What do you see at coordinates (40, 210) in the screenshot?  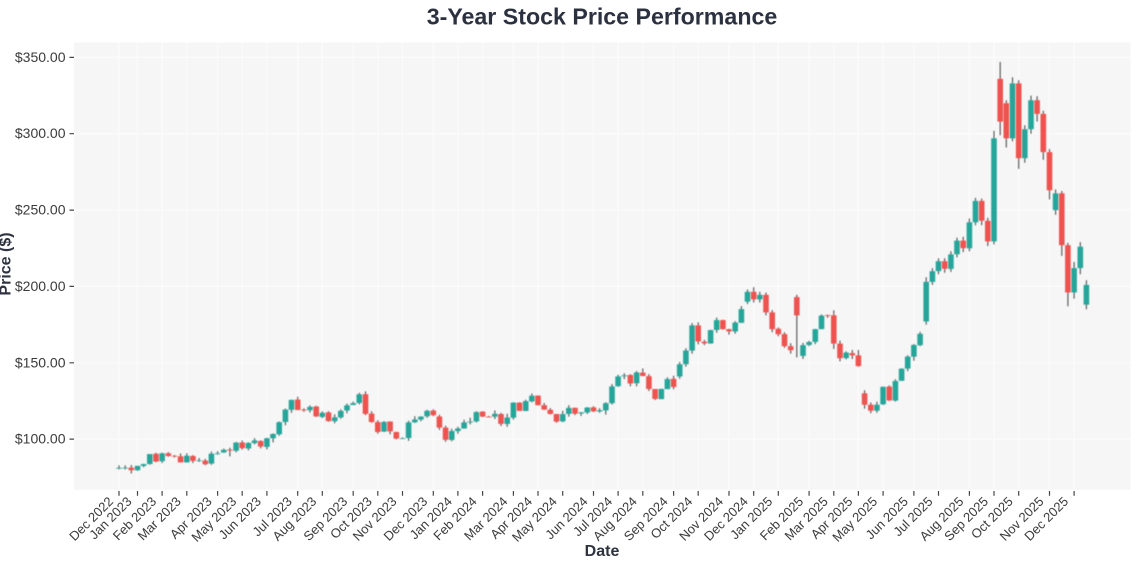 I see `svg-text: $250.00` at bounding box center [40, 210].